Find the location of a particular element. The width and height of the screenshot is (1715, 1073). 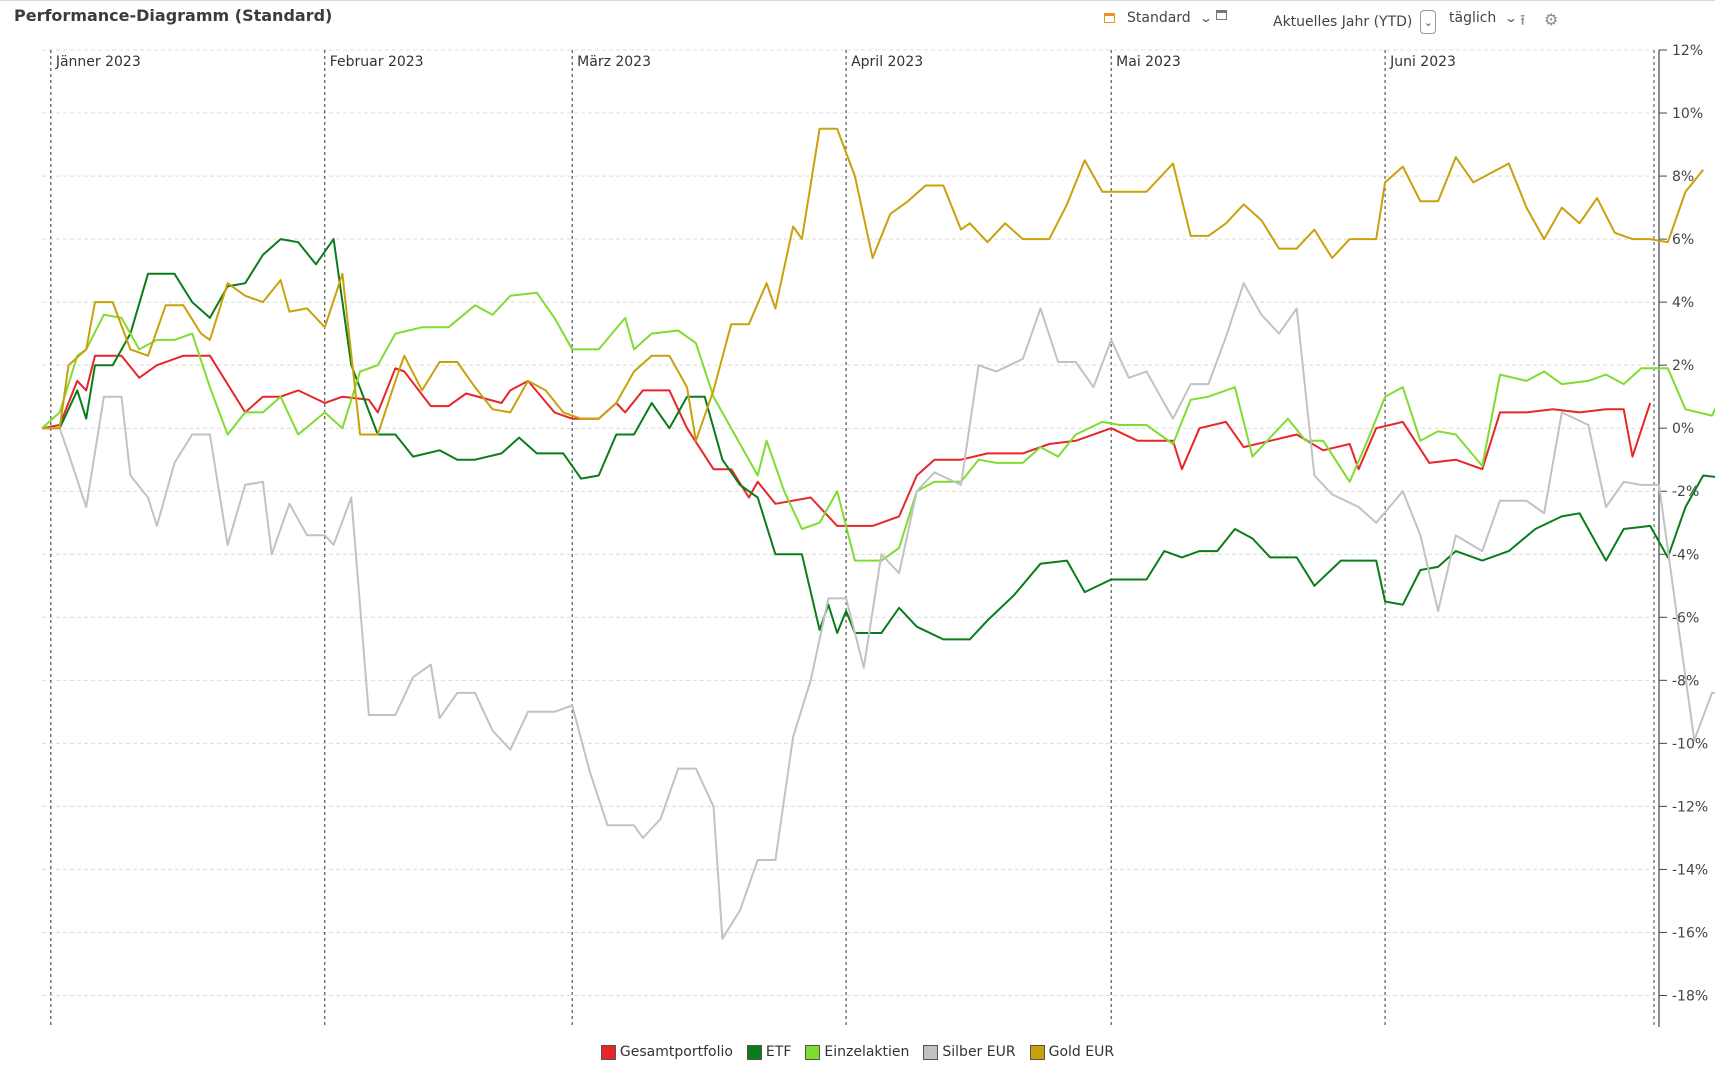

legend-label: Silber EUR is located at coordinates (979, 1052).